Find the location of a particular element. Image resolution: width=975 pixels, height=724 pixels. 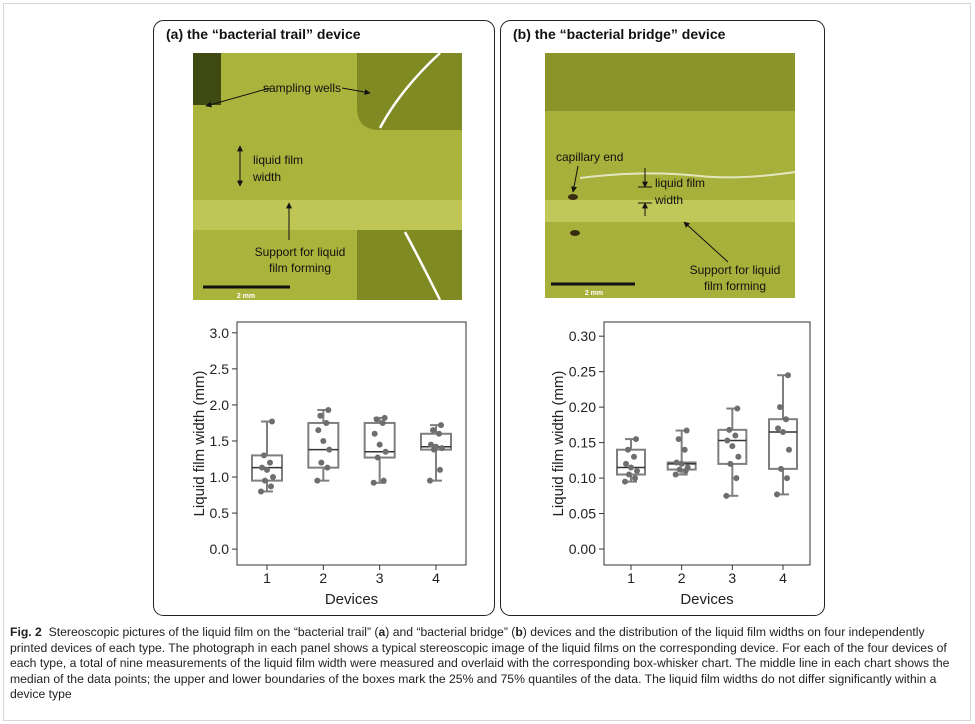

y-tick-label: 0.20 is located at coordinates (582, 407).